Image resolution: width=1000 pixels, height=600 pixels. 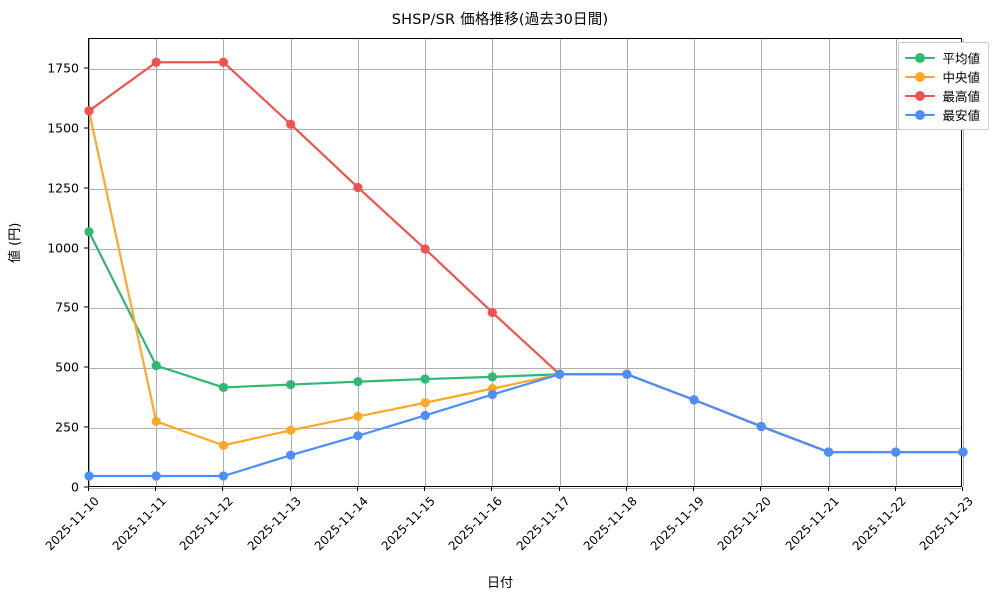 I want to click on legend-label: 最安値, so click(x=961, y=115).